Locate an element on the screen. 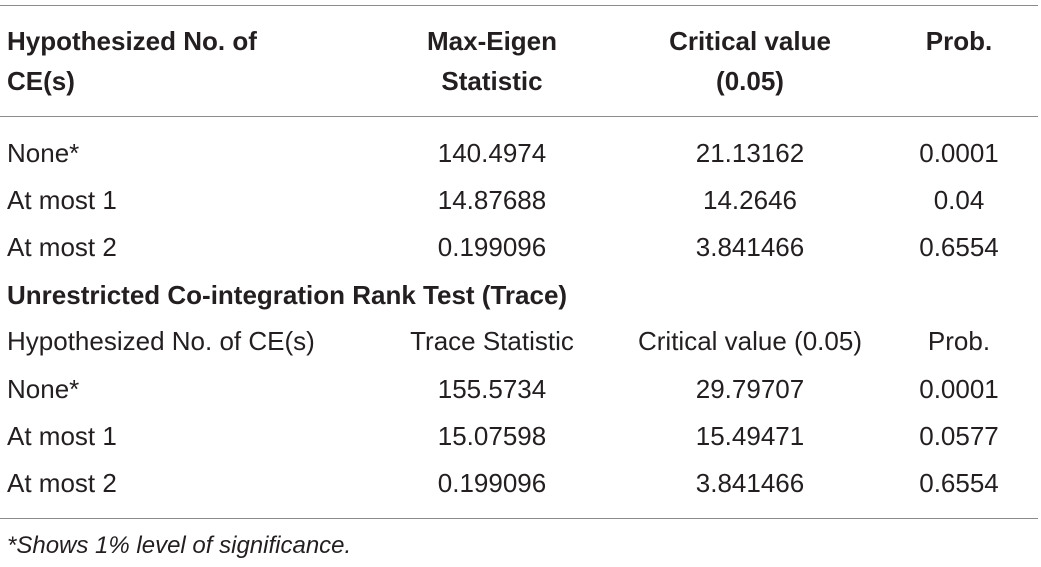 The width and height of the screenshot is (1041, 567). row-critical: 29.79707 is located at coordinates (750, 389).